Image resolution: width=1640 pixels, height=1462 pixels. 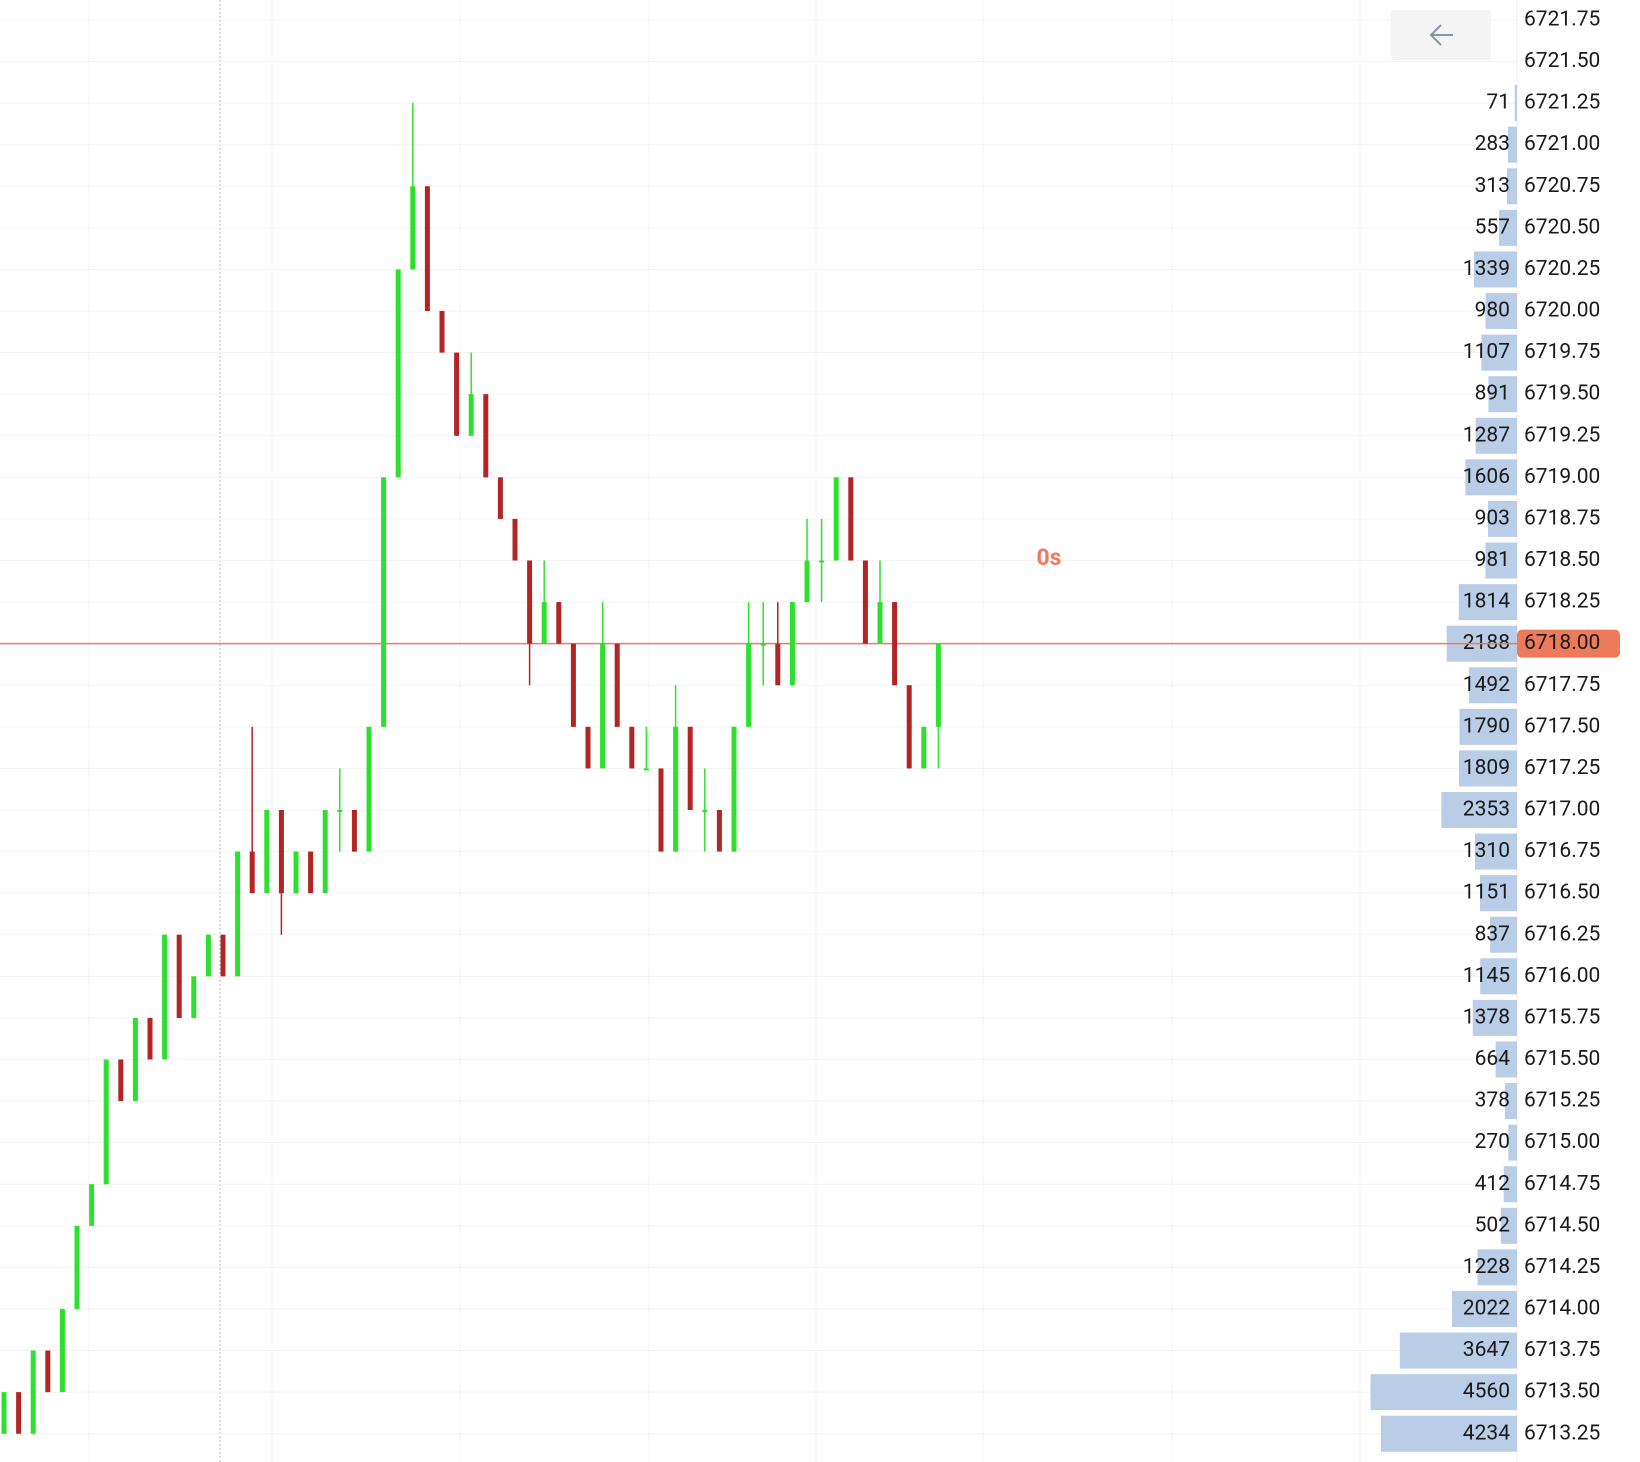 What do you see at coordinates (1492, 227) in the screenshot?
I see `volume-label: 557` at bounding box center [1492, 227].